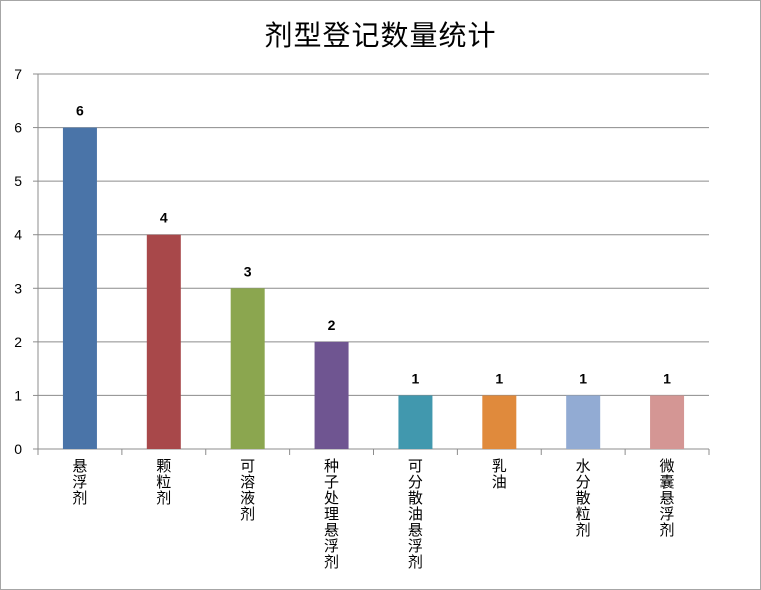 The height and width of the screenshot is (590, 761). Describe the element at coordinates (164, 218) in the screenshot. I see `data-label: 4` at that location.